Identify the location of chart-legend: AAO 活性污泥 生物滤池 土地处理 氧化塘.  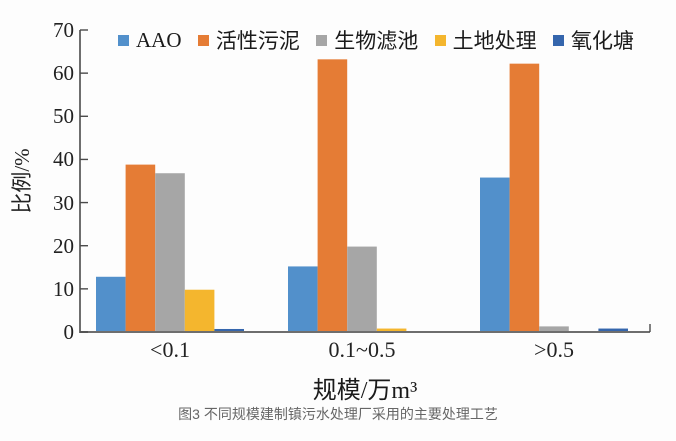
(376, 40).